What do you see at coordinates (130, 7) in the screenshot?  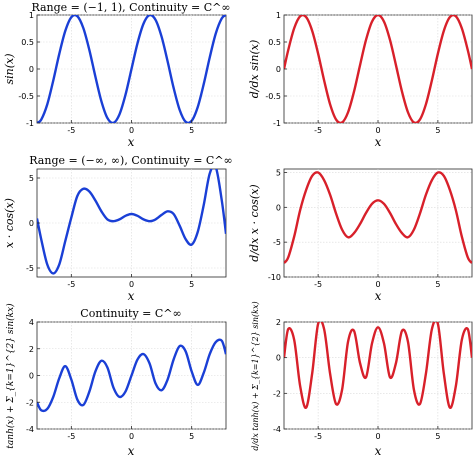 I see `panel-title: Range = (−1, 1), Continuity = C^∞` at bounding box center [130, 7].